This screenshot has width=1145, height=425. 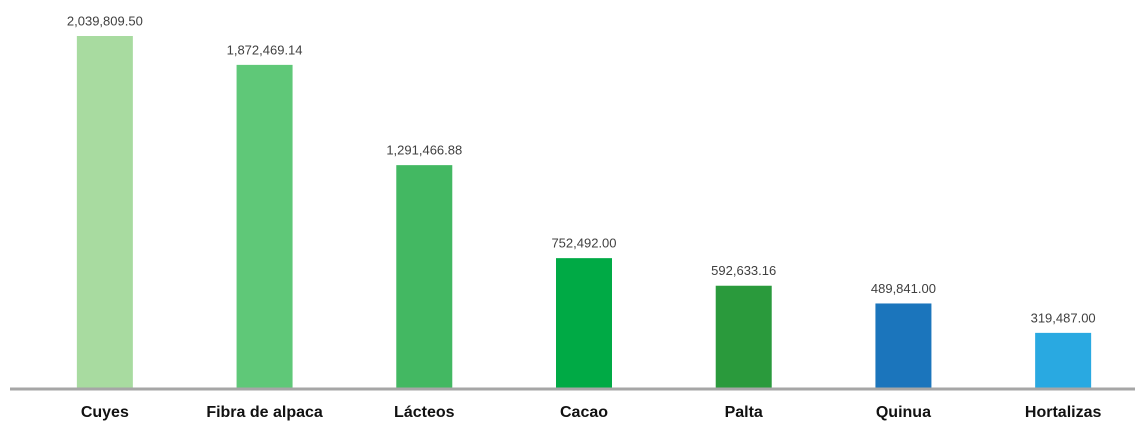 I want to click on x-tick-label: Cacao, so click(x=584, y=412).